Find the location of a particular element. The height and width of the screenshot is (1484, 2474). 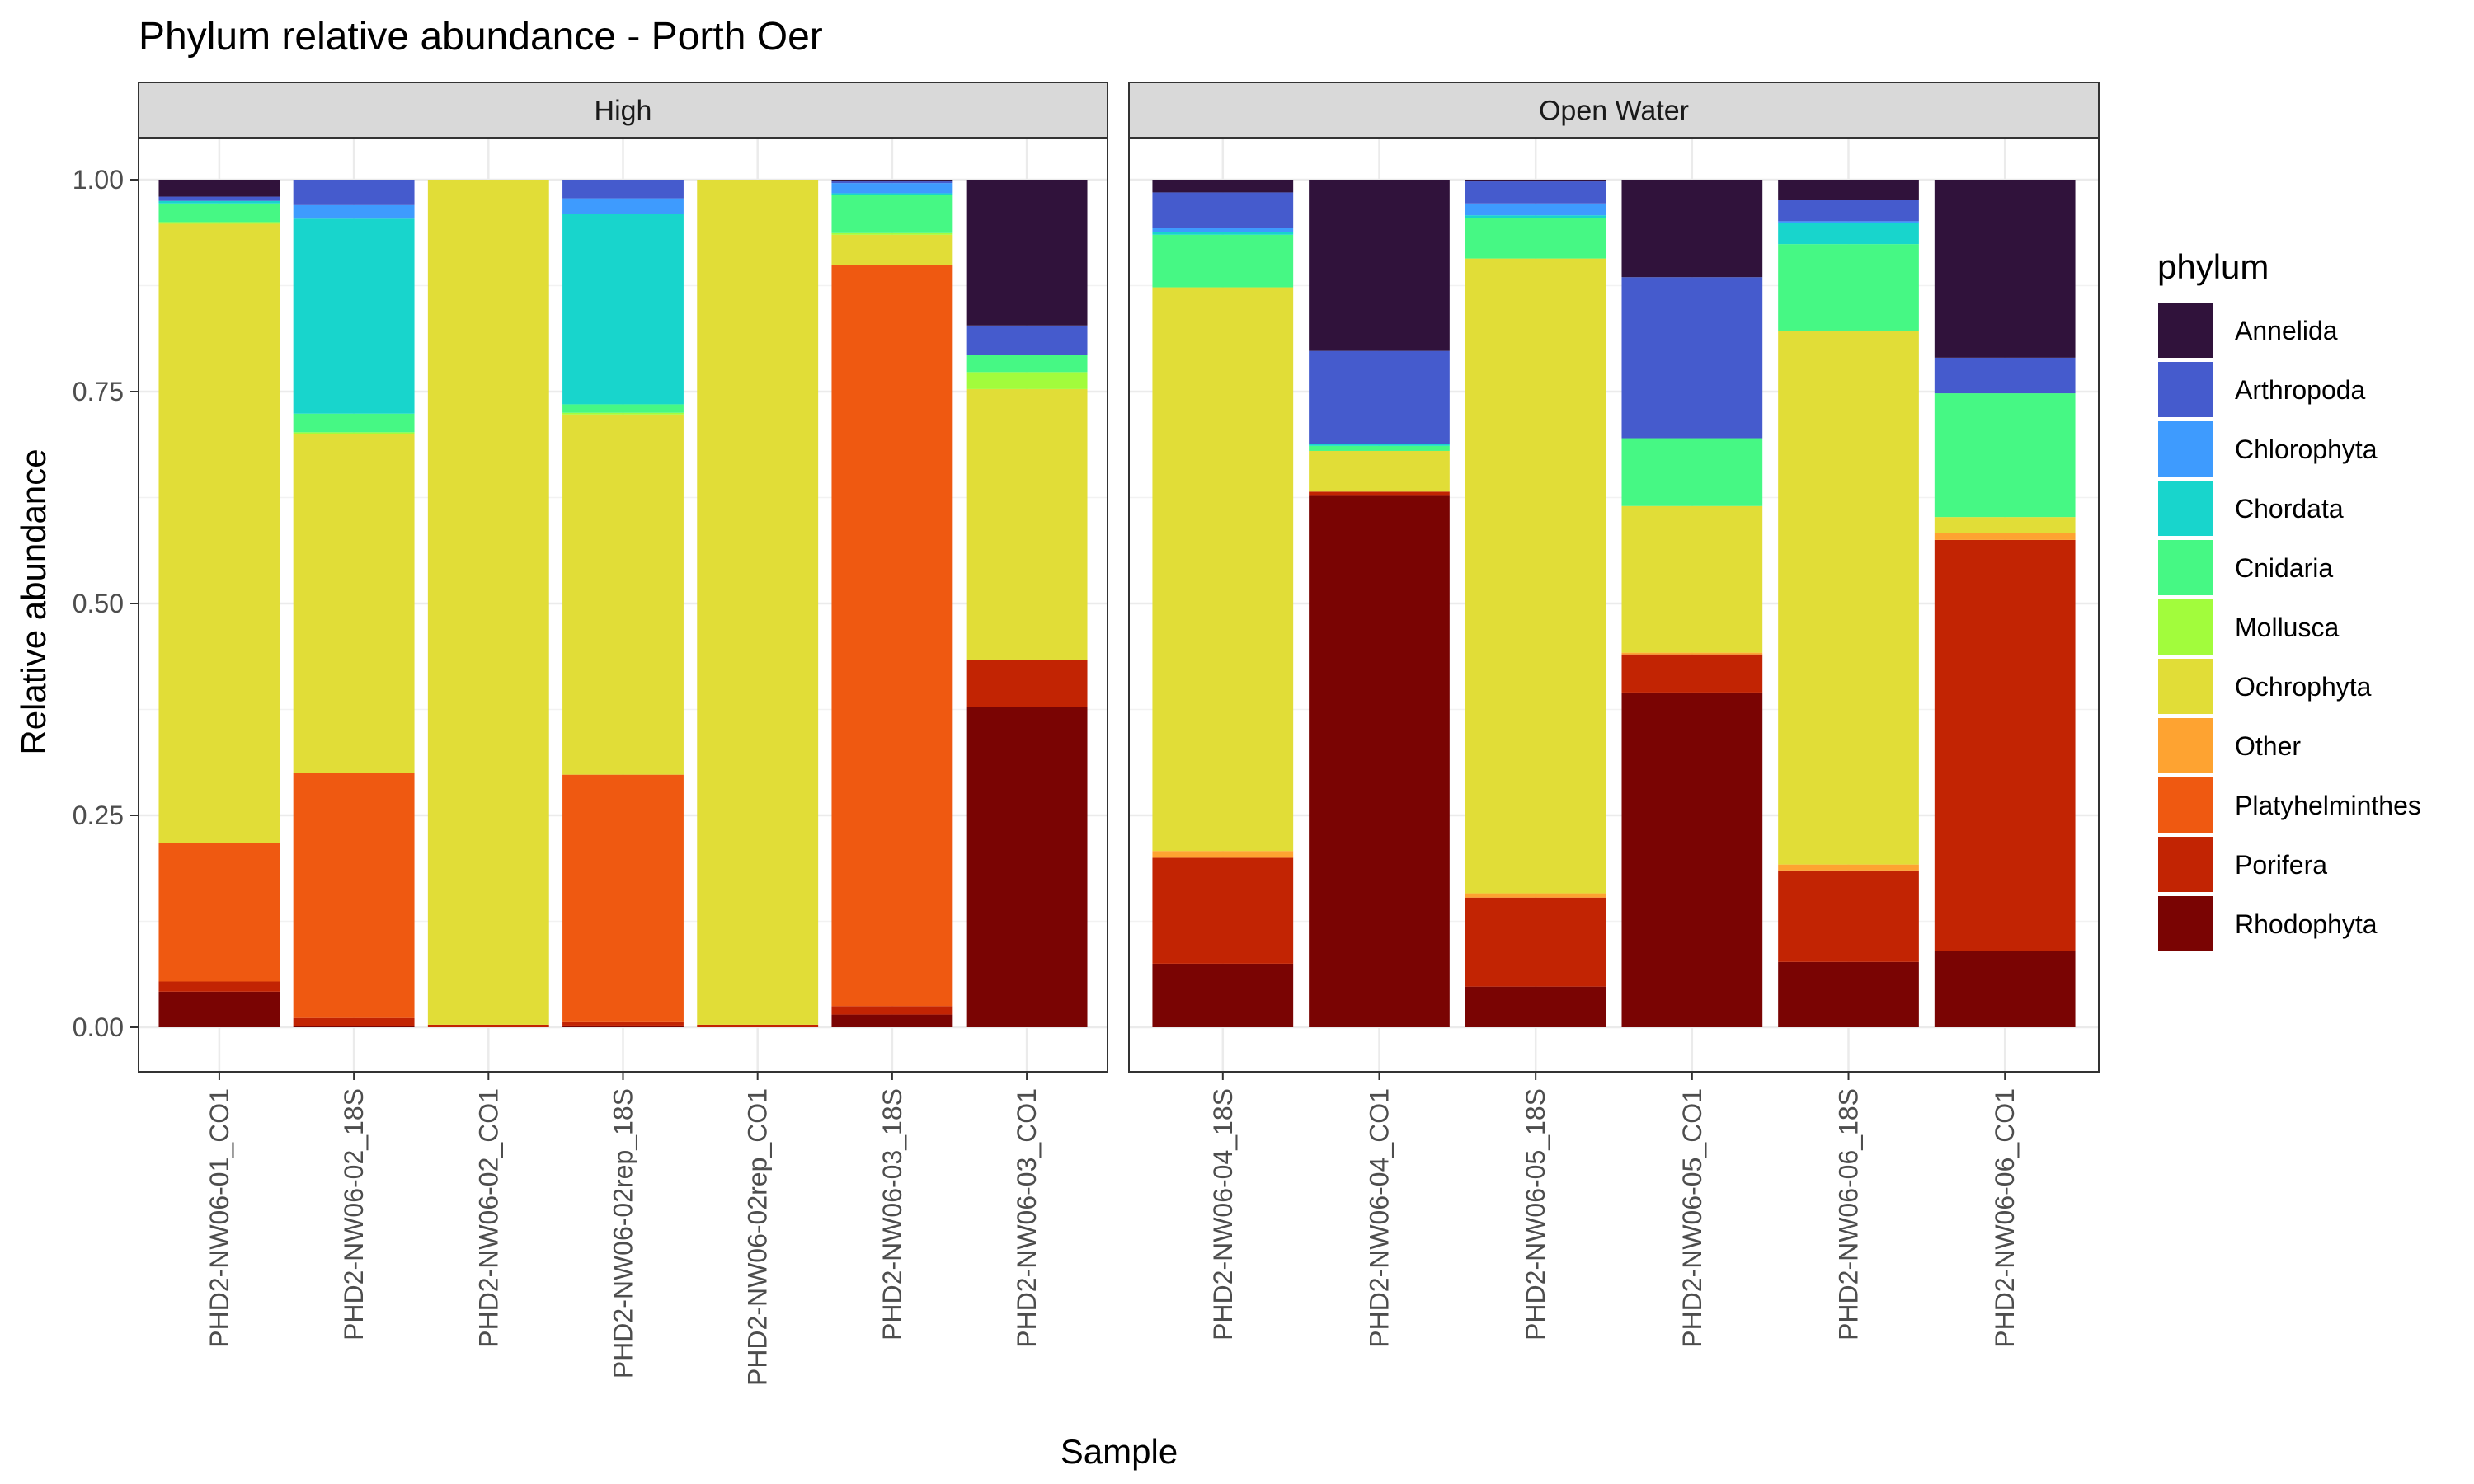

legend-item: Other is located at coordinates (2229, 745).